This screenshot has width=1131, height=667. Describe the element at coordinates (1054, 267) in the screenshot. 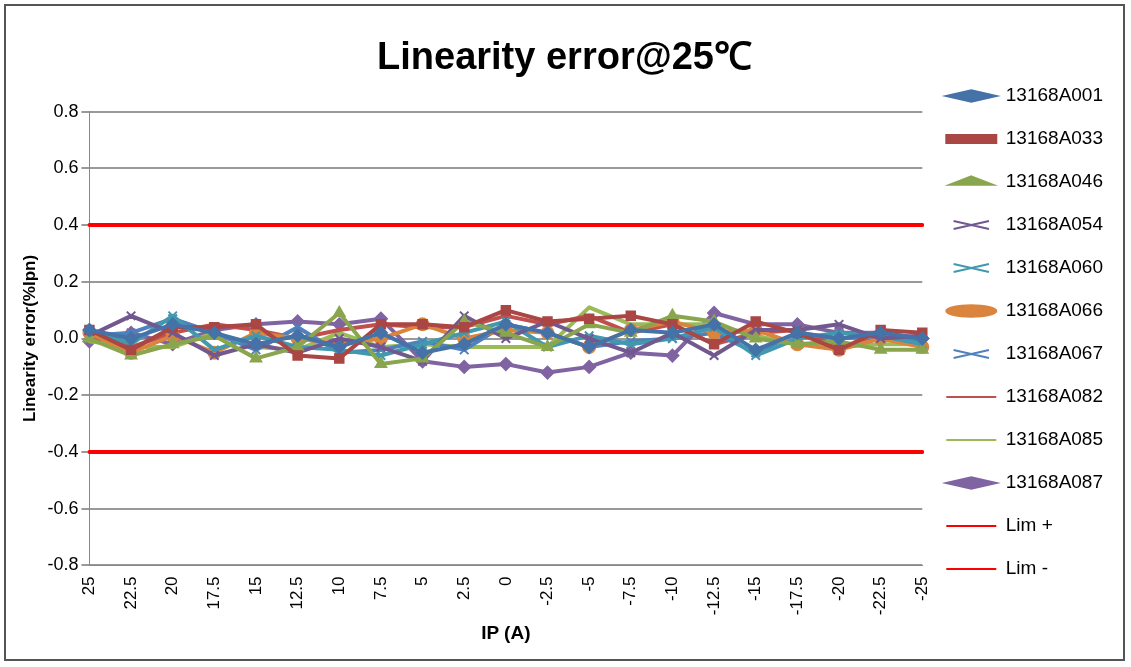

I see `legend-label: 13168A060` at that location.